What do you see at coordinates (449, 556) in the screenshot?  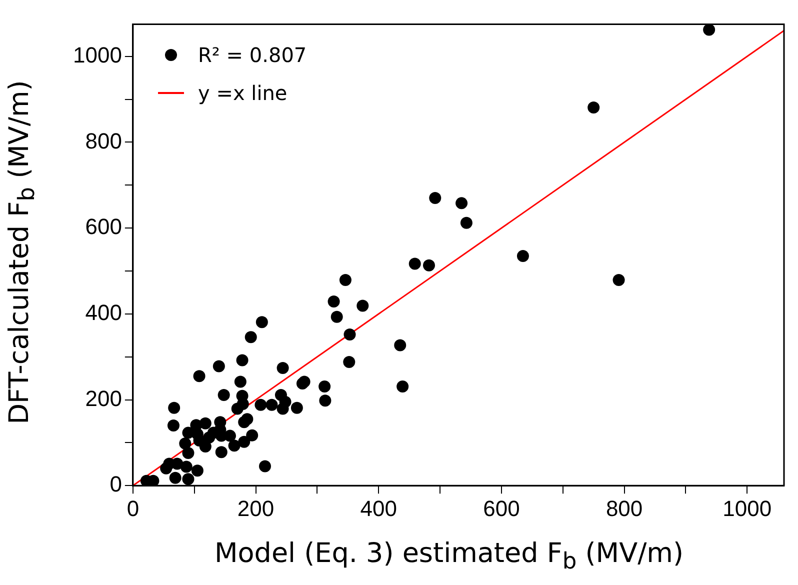 I see `x-axis-title: Model (Eq. 3) estimated F$_{b}$ (MV/m)` at bounding box center [449, 556].